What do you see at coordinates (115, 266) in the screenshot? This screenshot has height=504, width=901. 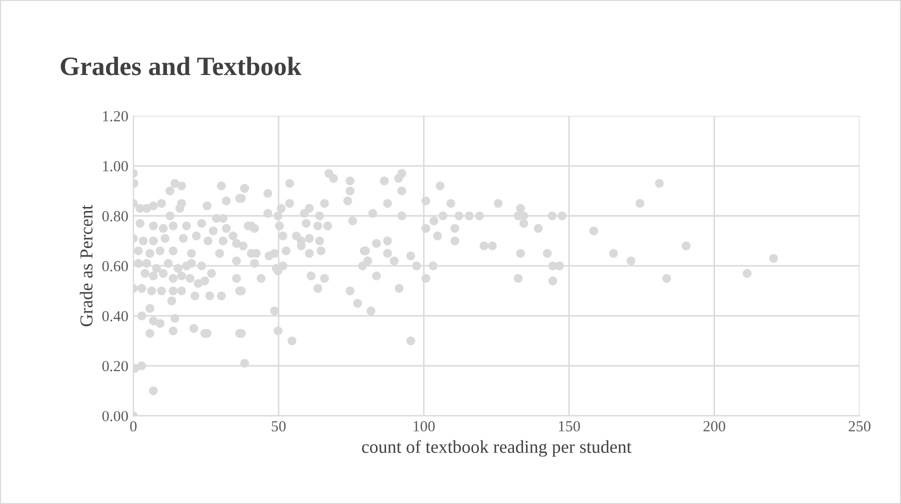 I see `y-tick-label: 0.60` at bounding box center [115, 266].